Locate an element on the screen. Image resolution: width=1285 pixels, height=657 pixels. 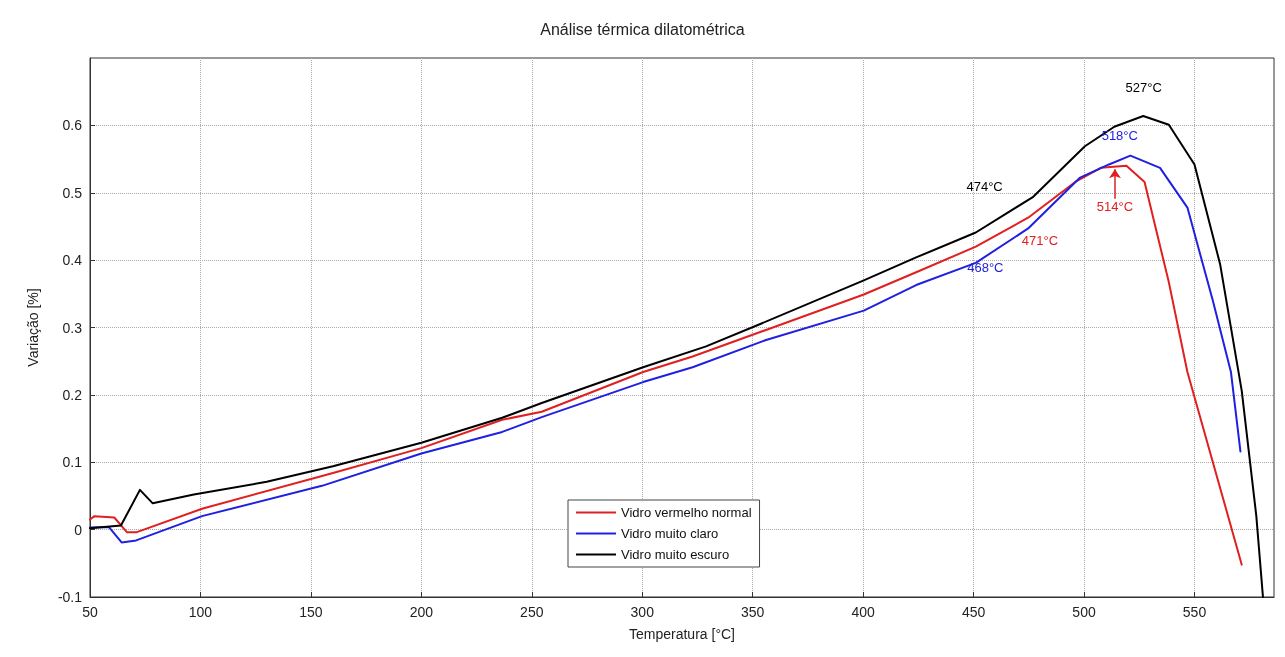
x-axis-title: Temperatura [°C] is located at coordinates (682, 634).